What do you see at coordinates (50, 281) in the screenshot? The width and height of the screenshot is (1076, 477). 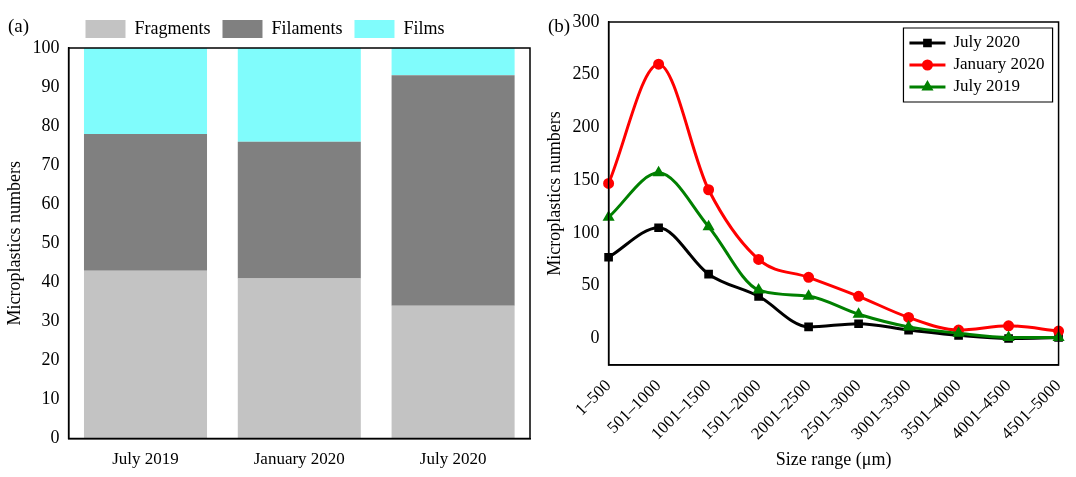 I see `y-tick-label: 40` at bounding box center [50, 281].